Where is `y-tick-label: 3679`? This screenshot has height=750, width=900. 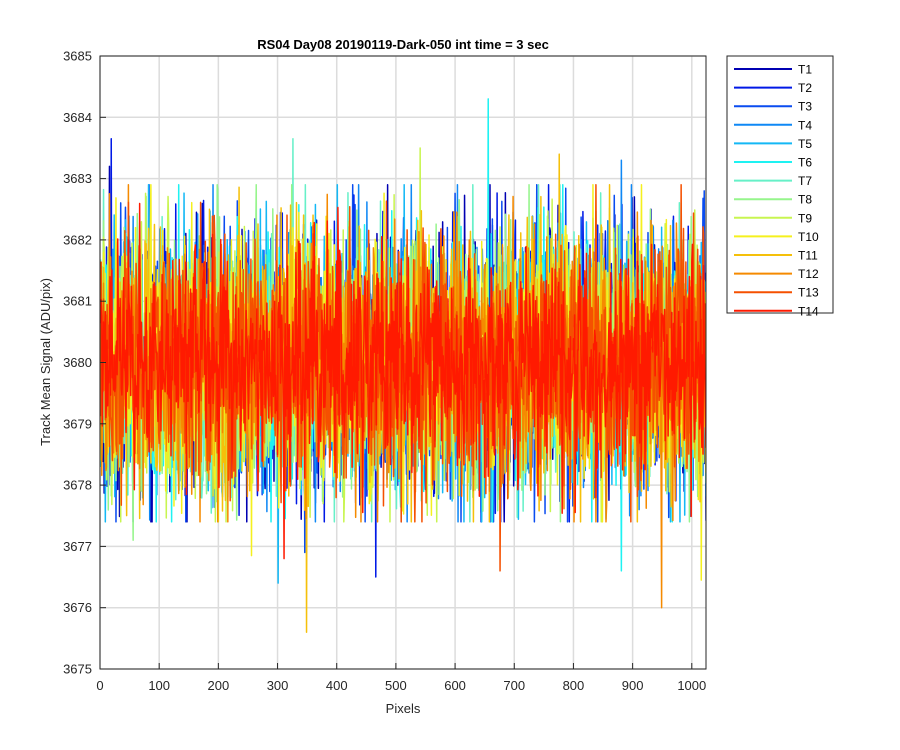 y-tick-label: 3679 is located at coordinates (77, 423).